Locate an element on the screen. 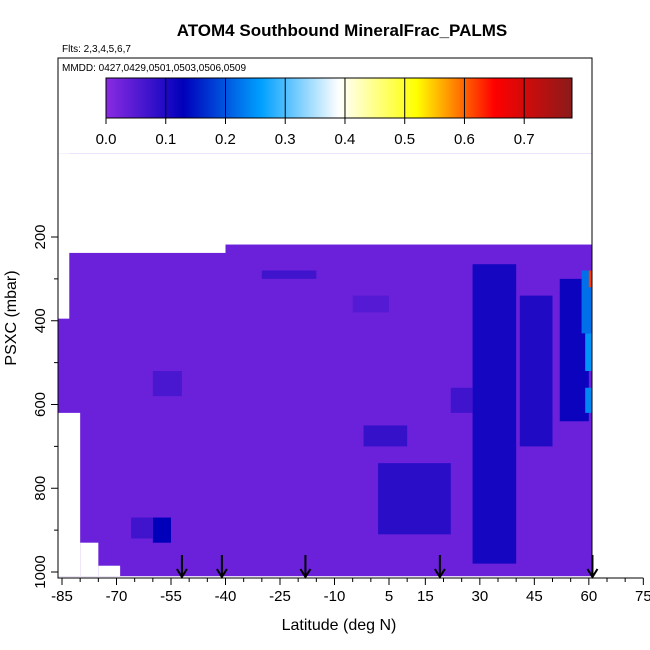 This screenshot has height=650, width=650. colorbar-gradient is located at coordinates (339, 98).